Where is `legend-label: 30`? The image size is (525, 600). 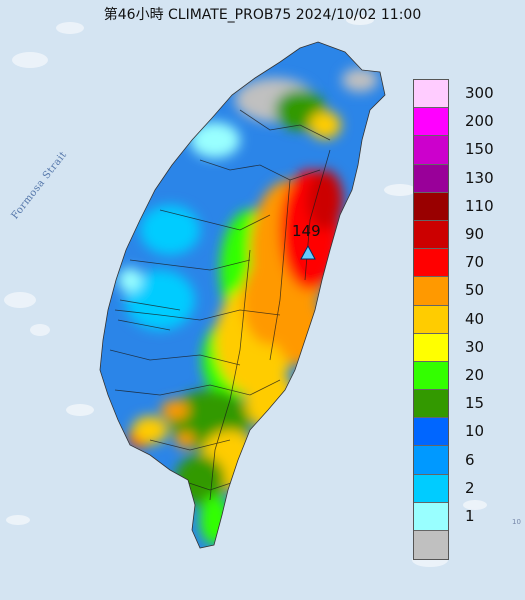
legend-label: 30 is located at coordinates (475, 346).